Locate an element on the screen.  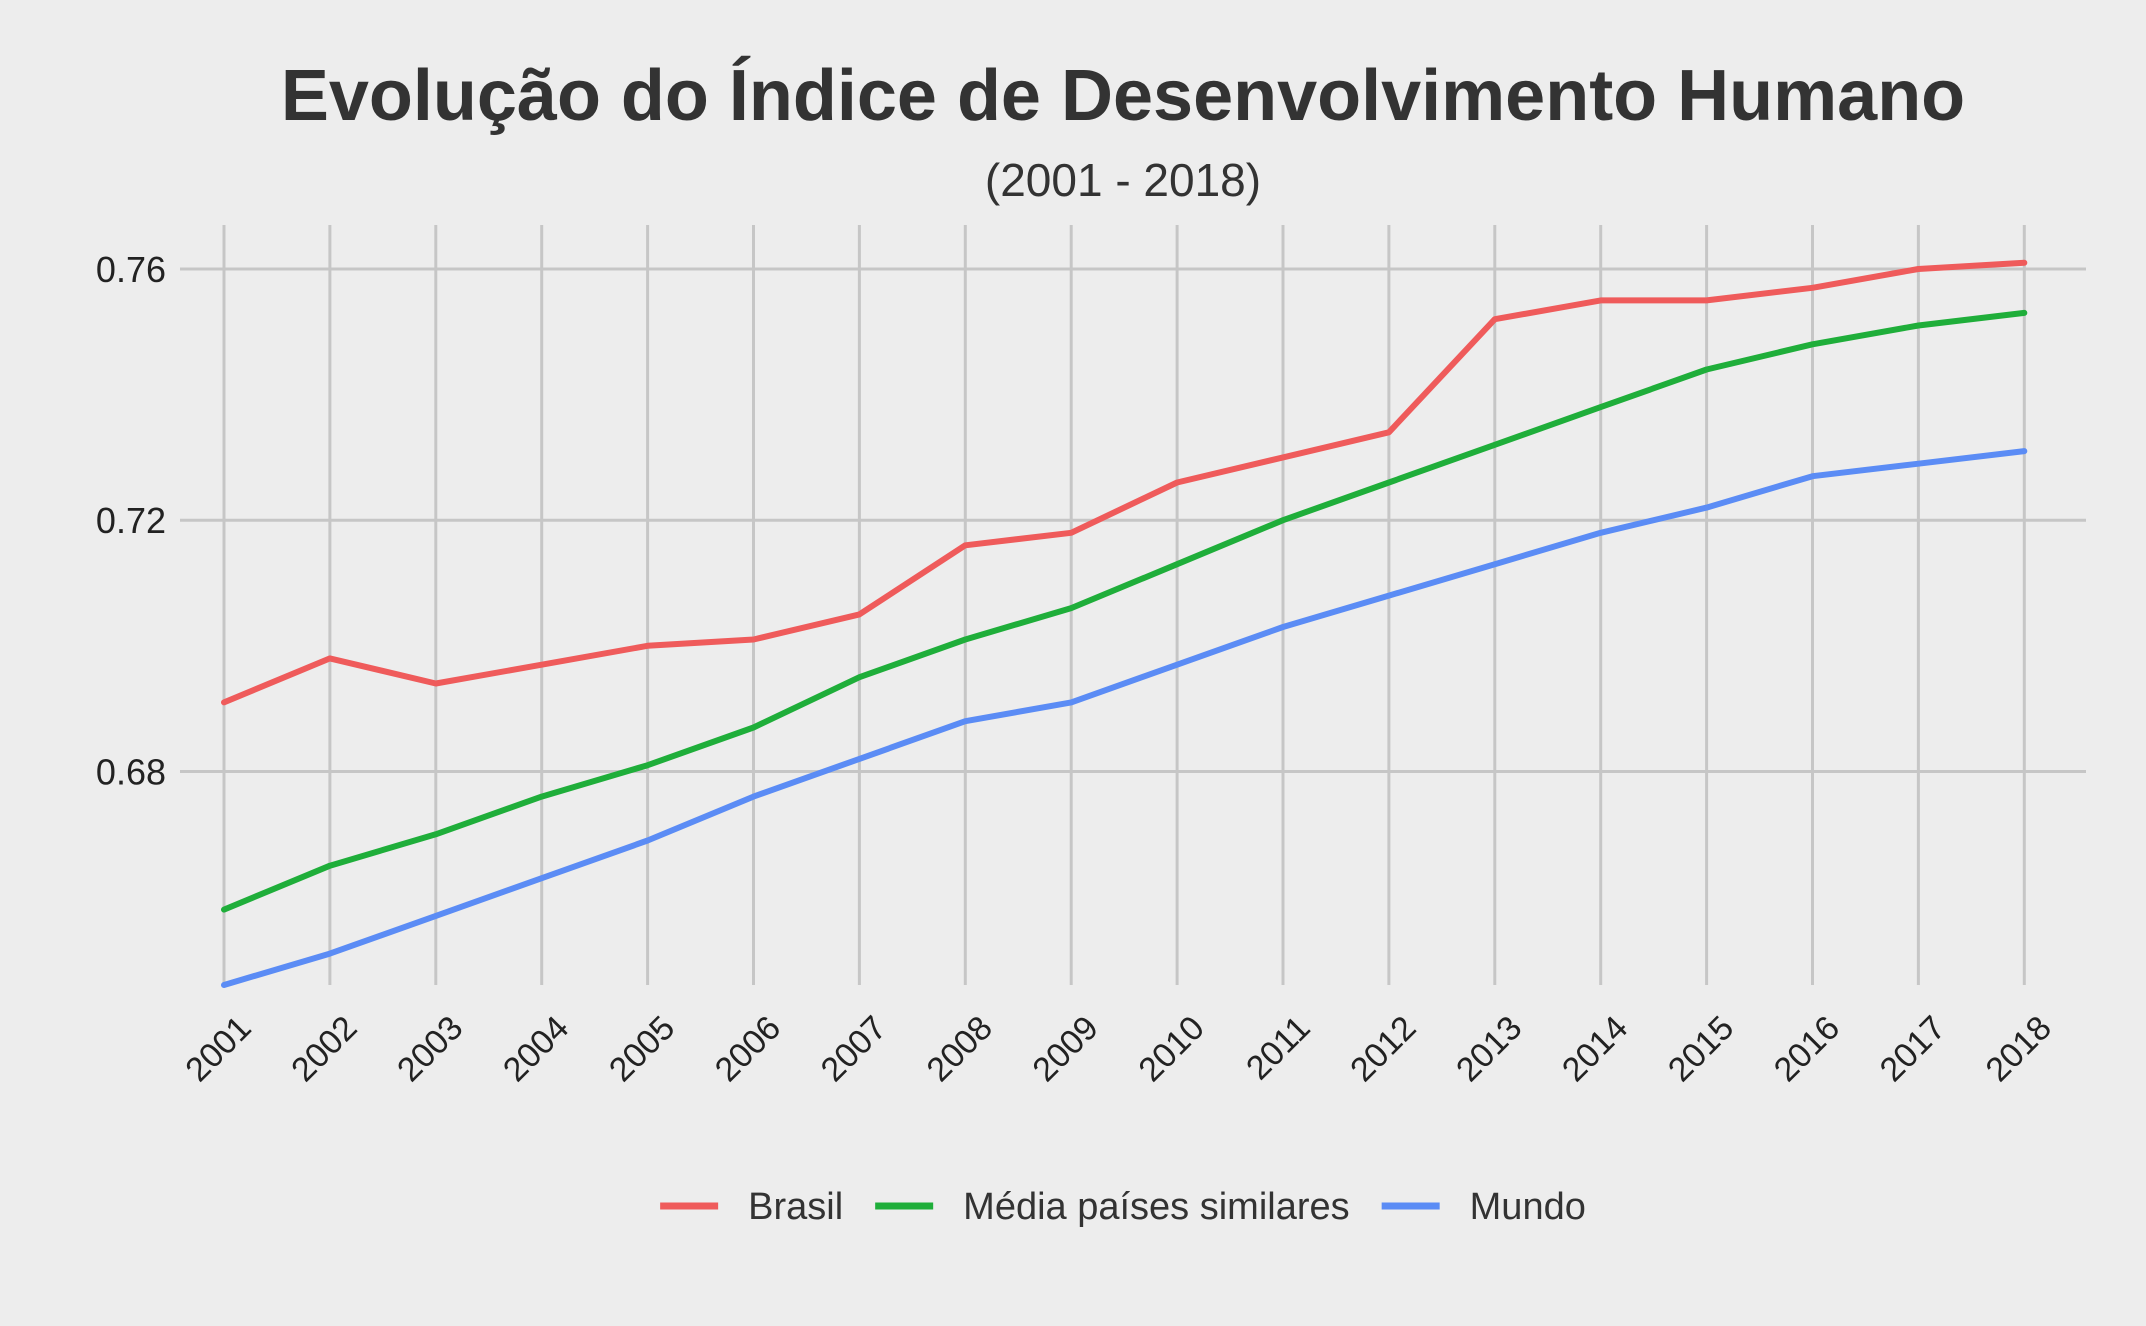
y-tick-label: 0.68 is located at coordinates (131, 771).